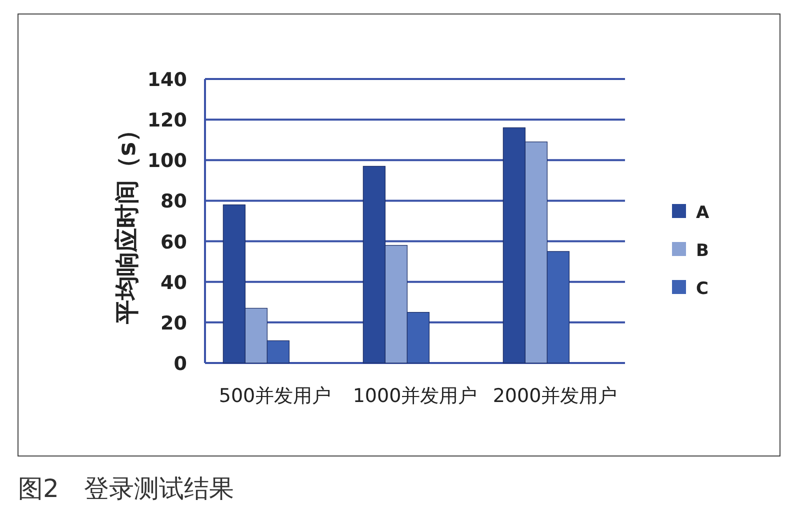 The width and height of the screenshot is (800, 509). What do you see at coordinates (173, 283) in the screenshot?
I see `y-tick-label: 40` at bounding box center [173, 283].